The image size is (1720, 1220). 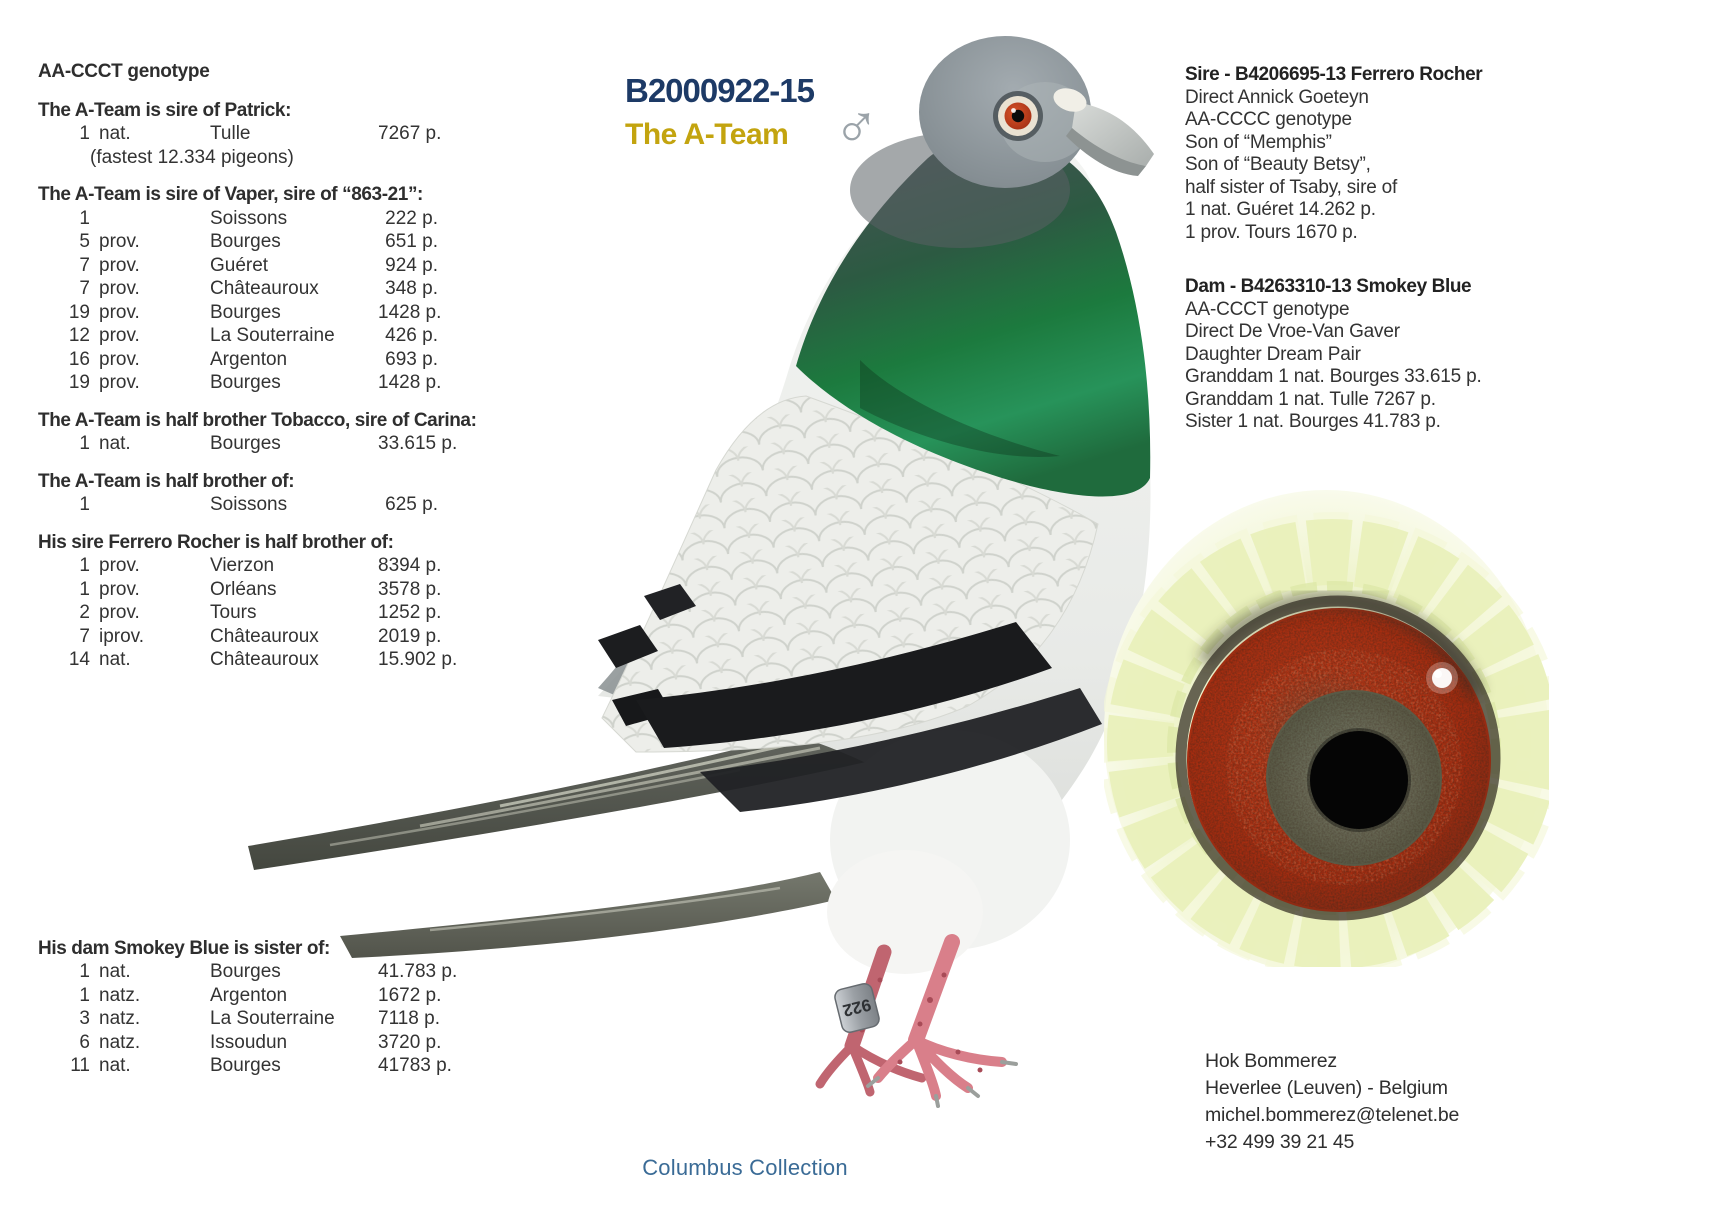 I want to click on result-place: Argenton, so click(x=249, y=995).